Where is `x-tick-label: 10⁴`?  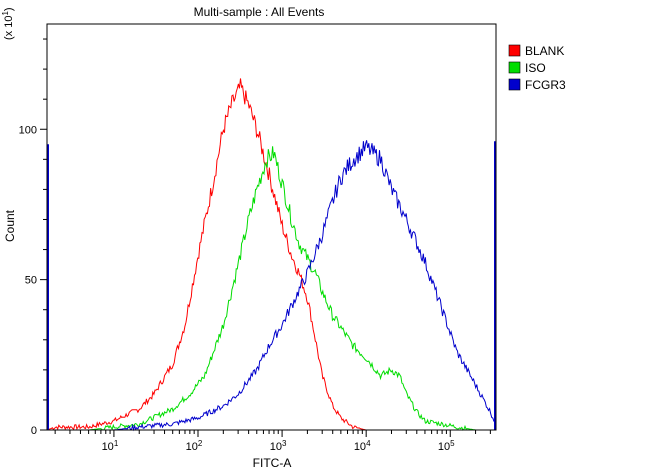 x-tick-label: 10⁴ is located at coordinates (362, 446).